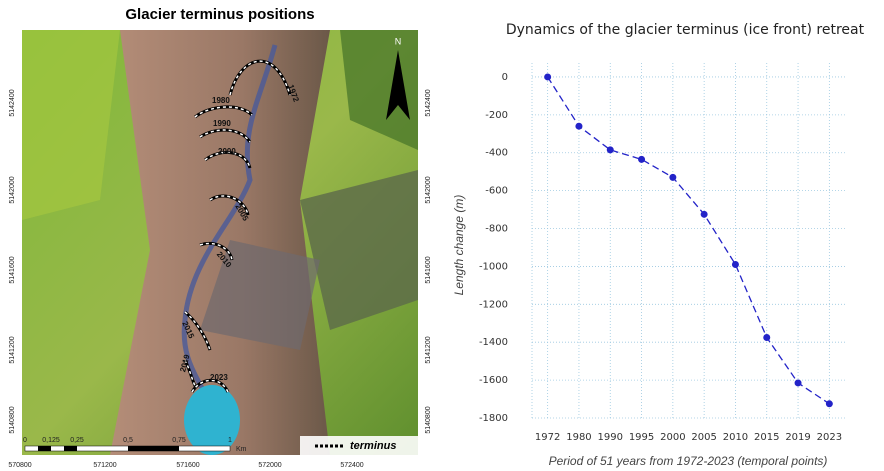 Image resolution: width=884 pixels, height=471 pixels. Describe the element at coordinates (493, 418) in the screenshot. I see `y-tick-label: -1800` at that location.